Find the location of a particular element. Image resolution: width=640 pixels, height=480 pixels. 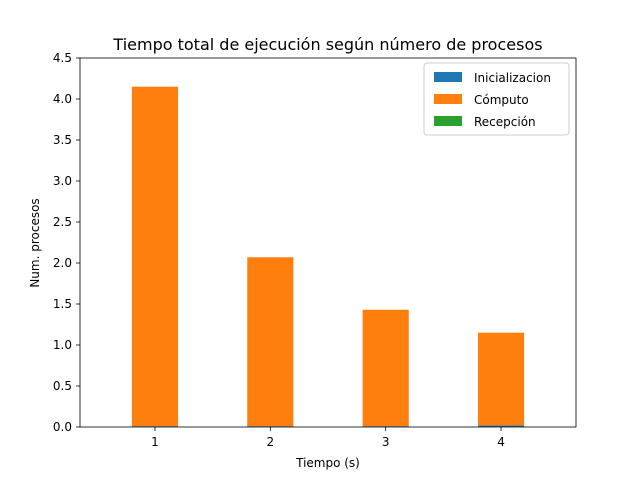

y-tick-label-1: 0.5 is located at coordinates (62, 386).